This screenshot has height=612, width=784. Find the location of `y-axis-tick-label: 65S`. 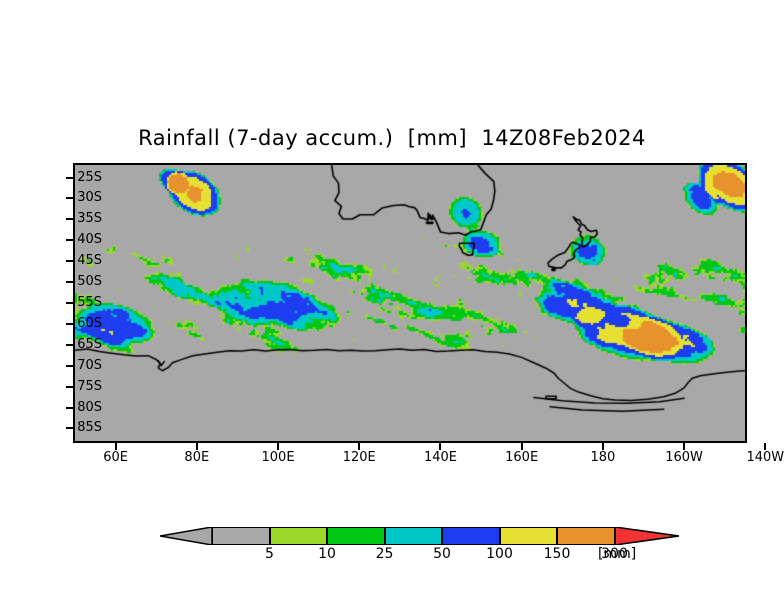

y-axis-tick-label: 65S is located at coordinates (89, 344).